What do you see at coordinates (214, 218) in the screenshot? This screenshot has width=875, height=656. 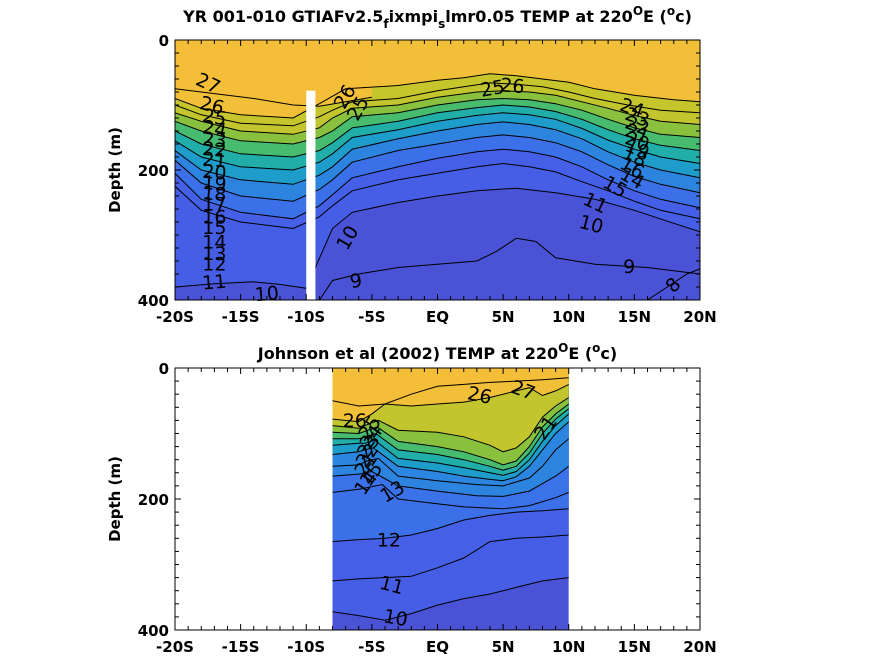 I see `contour-label: 16` at bounding box center [214, 218].